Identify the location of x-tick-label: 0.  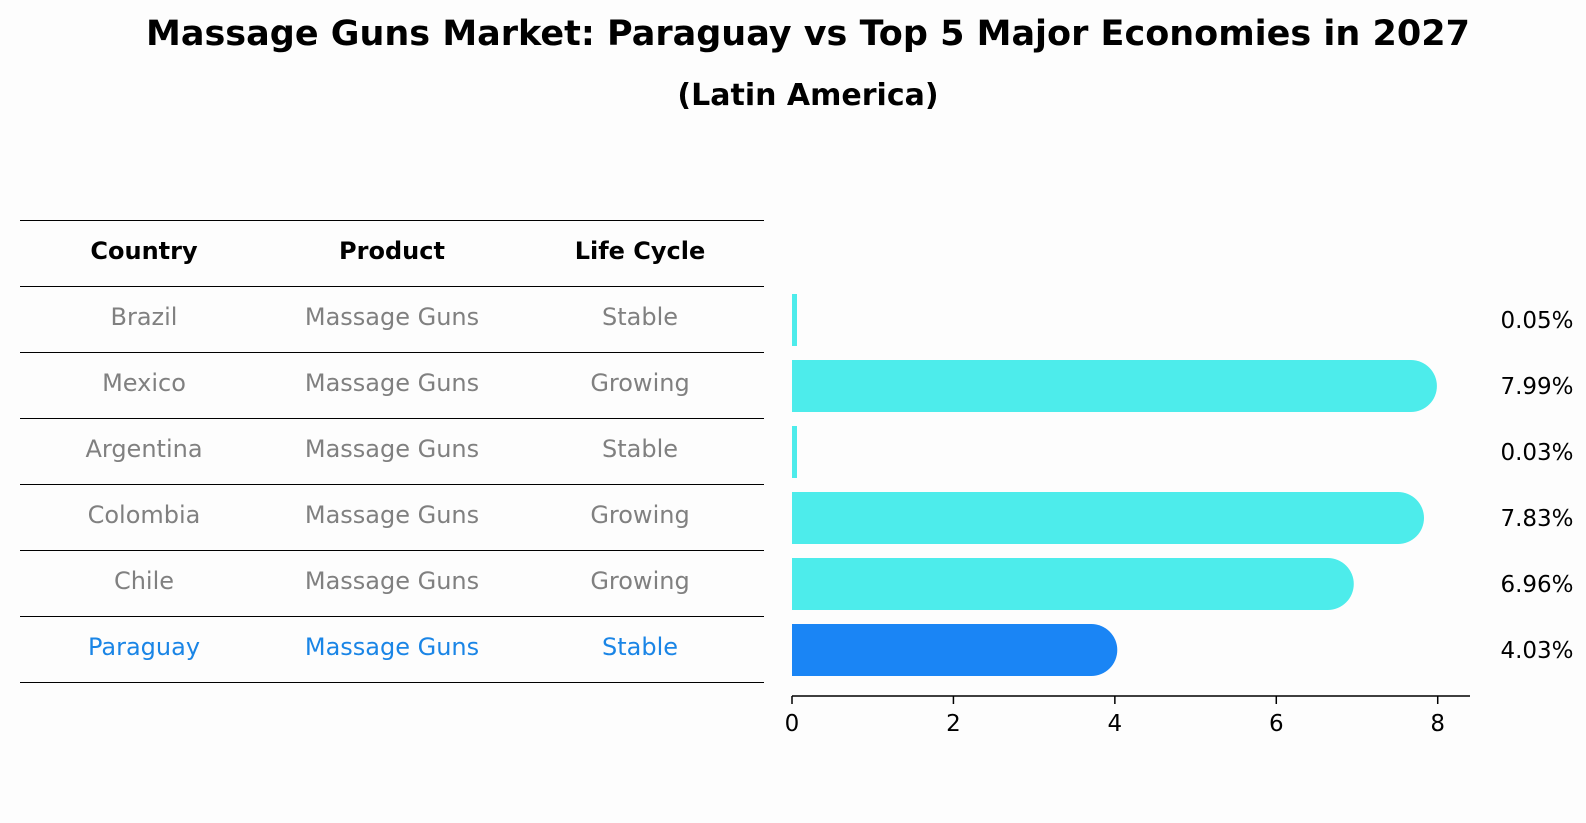
(792, 724).